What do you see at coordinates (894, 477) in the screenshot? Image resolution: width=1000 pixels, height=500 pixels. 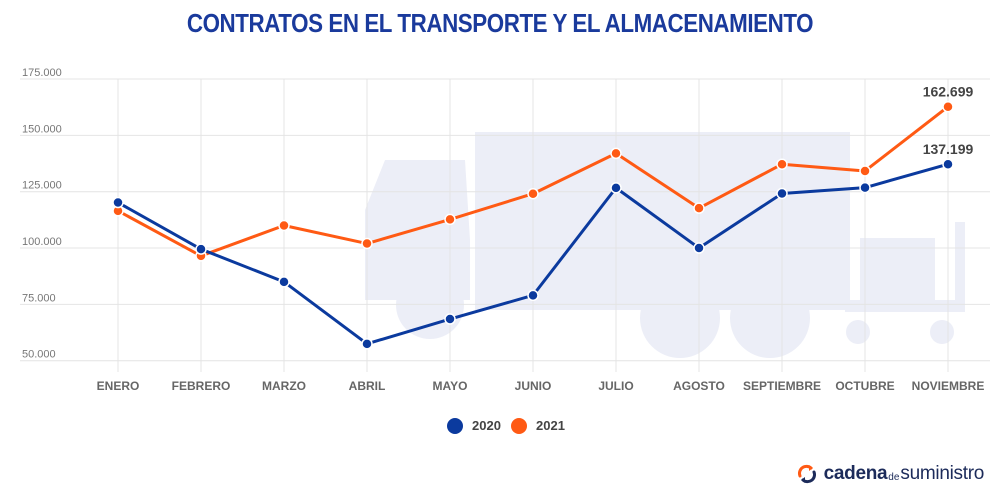 I see `brand-name-part2: de` at bounding box center [894, 477].